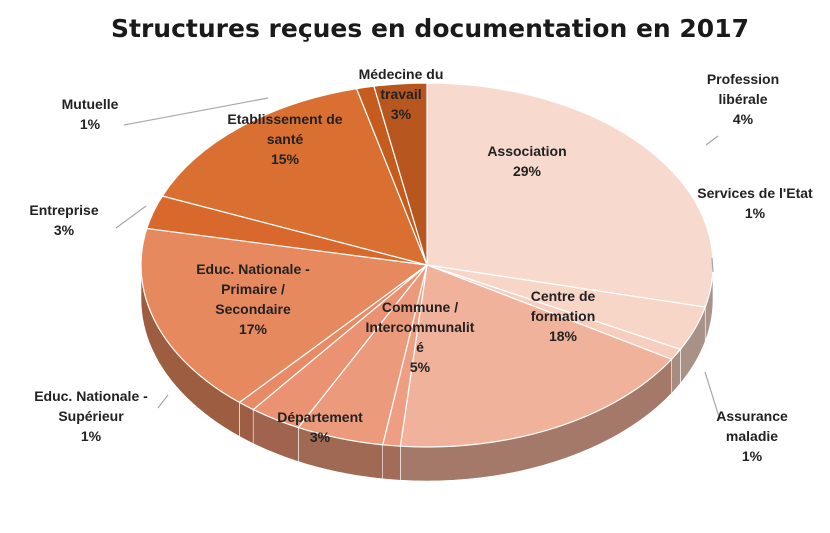  I want to click on slice-label-line: maladie, so click(752, 436).